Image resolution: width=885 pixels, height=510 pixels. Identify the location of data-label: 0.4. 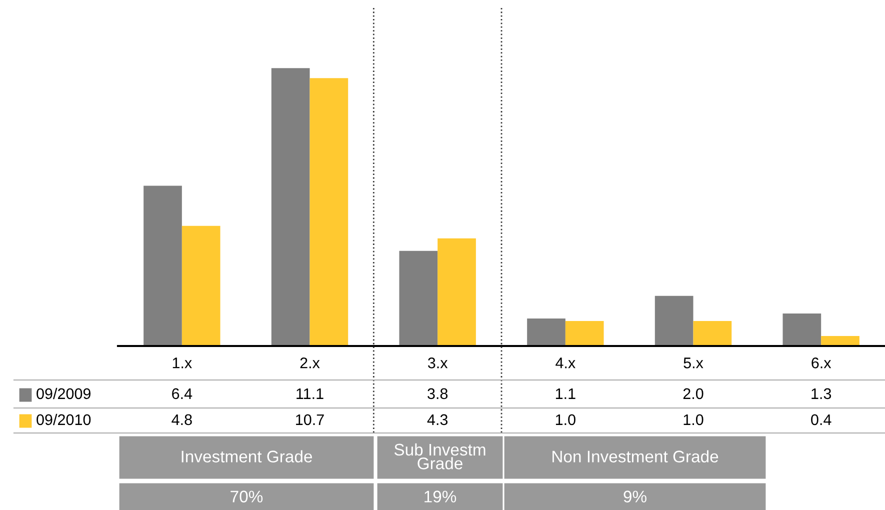
(821, 420).